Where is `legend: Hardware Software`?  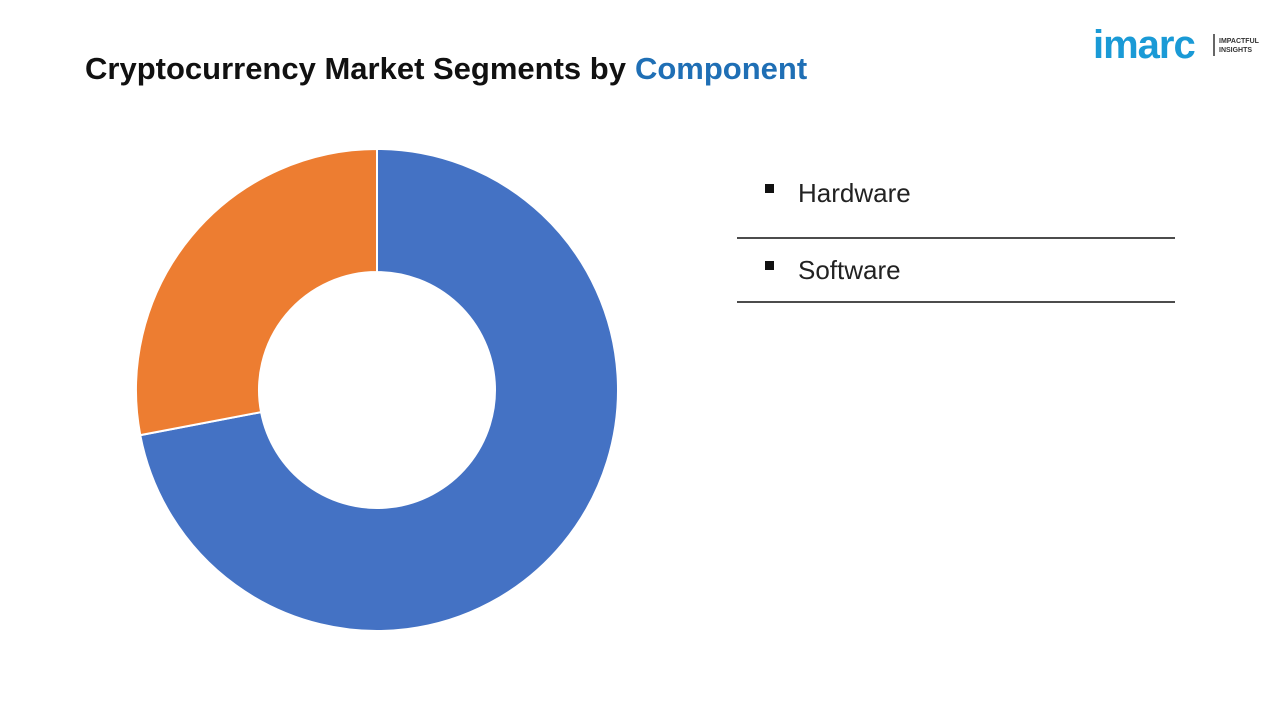 legend: Hardware Software is located at coordinates (956, 240).